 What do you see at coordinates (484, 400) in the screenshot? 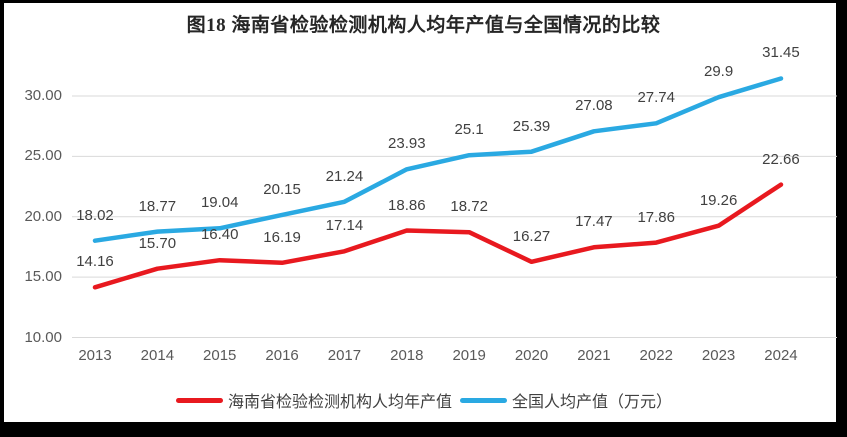
I see `national-line-swatch` at bounding box center [484, 400].